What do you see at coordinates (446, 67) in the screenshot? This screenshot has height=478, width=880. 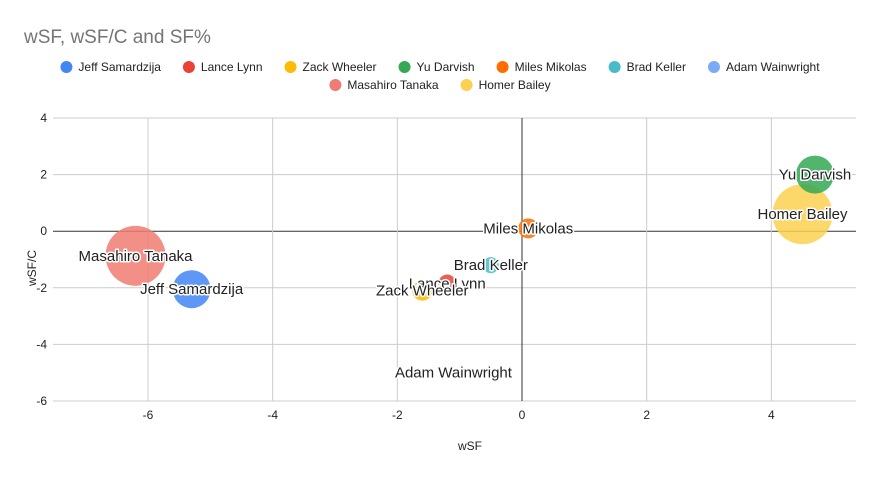 I see `legend-label: Yu Darvish` at bounding box center [446, 67].